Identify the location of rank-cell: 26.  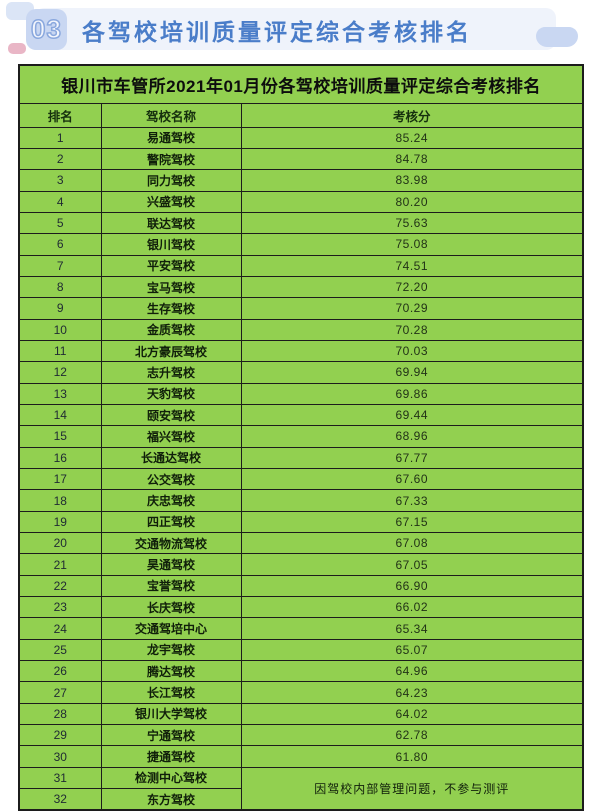
(60, 671).